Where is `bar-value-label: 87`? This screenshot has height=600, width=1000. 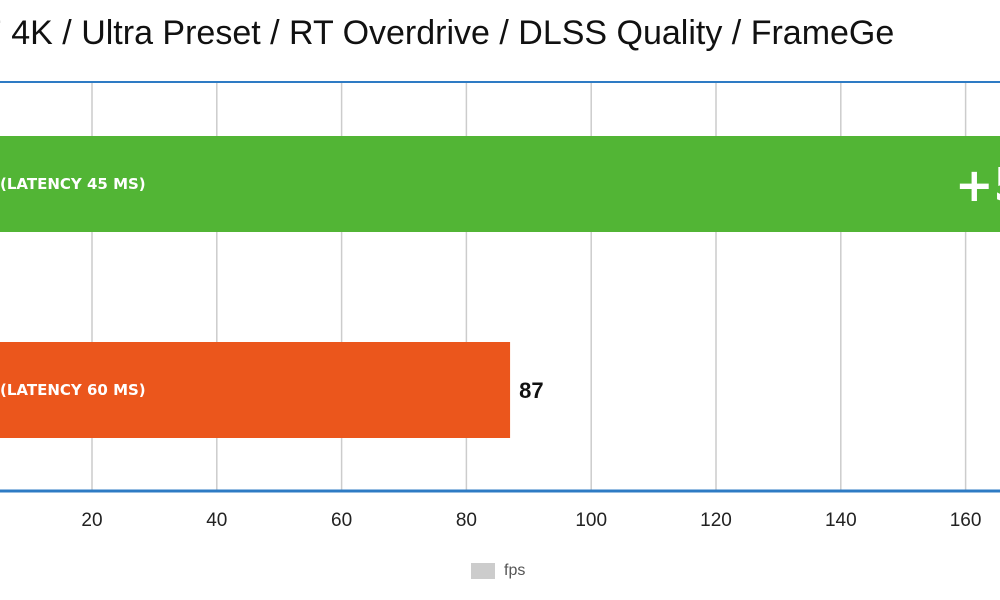
bar-value-label: 87 is located at coordinates (531, 390).